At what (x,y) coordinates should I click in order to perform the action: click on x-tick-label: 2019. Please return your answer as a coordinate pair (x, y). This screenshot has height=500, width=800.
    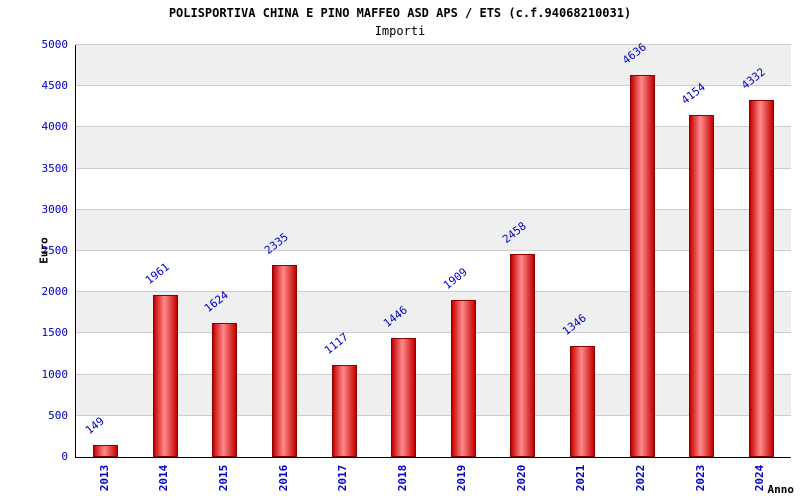
    Looking at the image, I should click on (462, 478).